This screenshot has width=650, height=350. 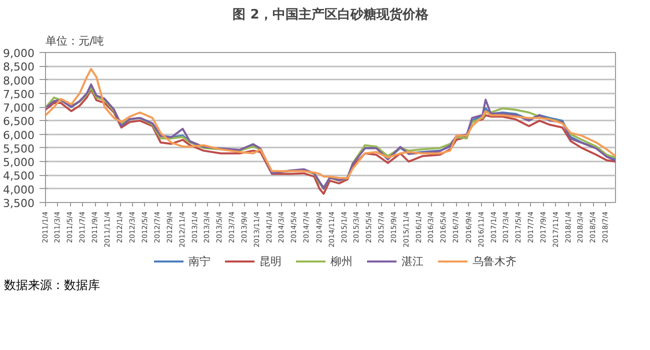 What do you see at coordinates (19, 121) in the screenshot?
I see `y-tick-label: 6,500` at bounding box center [19, 121].